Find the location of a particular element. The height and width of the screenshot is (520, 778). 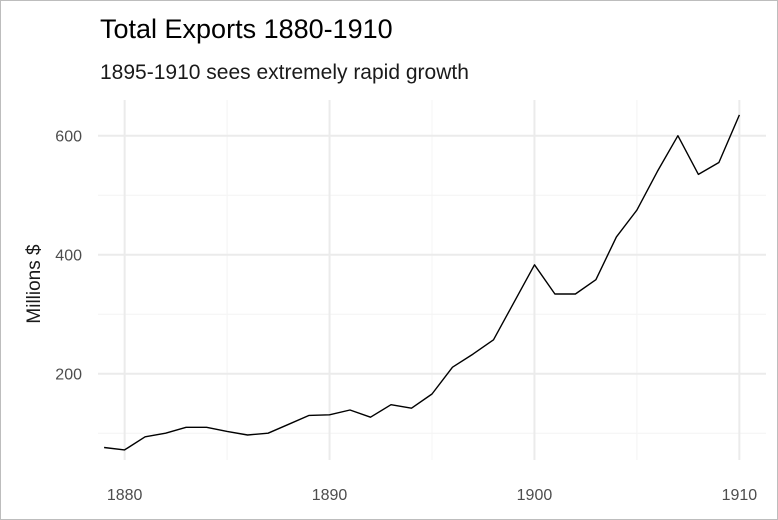

x-axis-tick-labels: 1880 1890 1900 1910 is located at coordinates (432, 495).